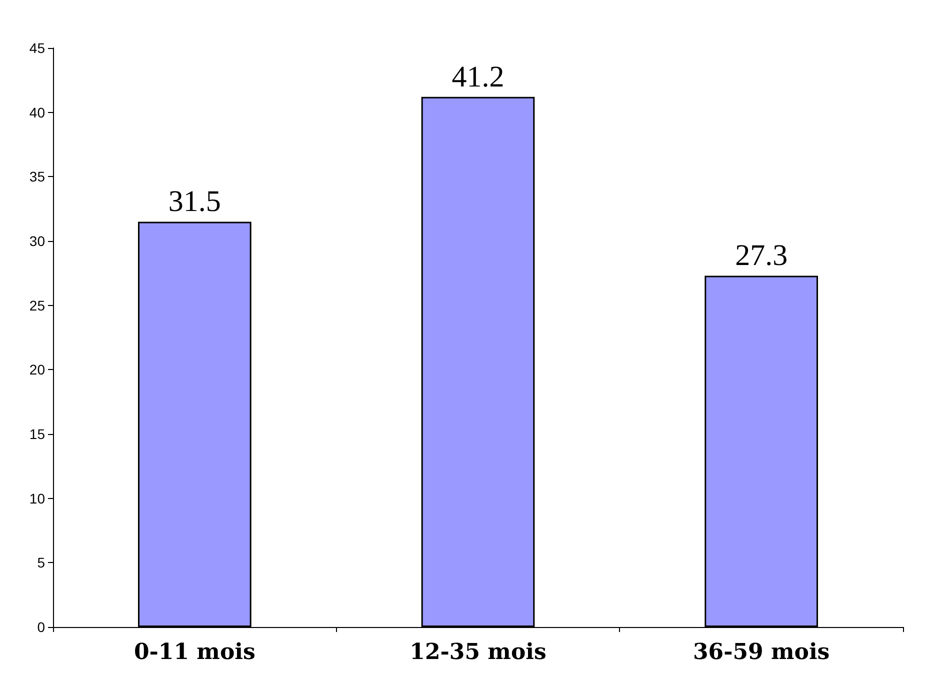  Describe the element at coordinates (478, 77) in the screenshot. I see `data-label: 41.2` at that location.